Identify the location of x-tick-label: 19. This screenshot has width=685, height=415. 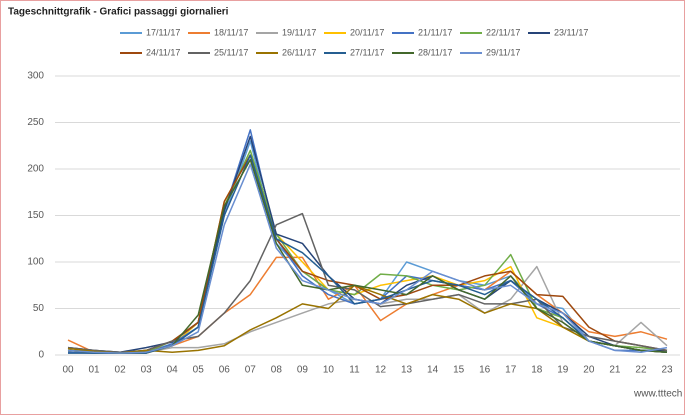
(563, 370).